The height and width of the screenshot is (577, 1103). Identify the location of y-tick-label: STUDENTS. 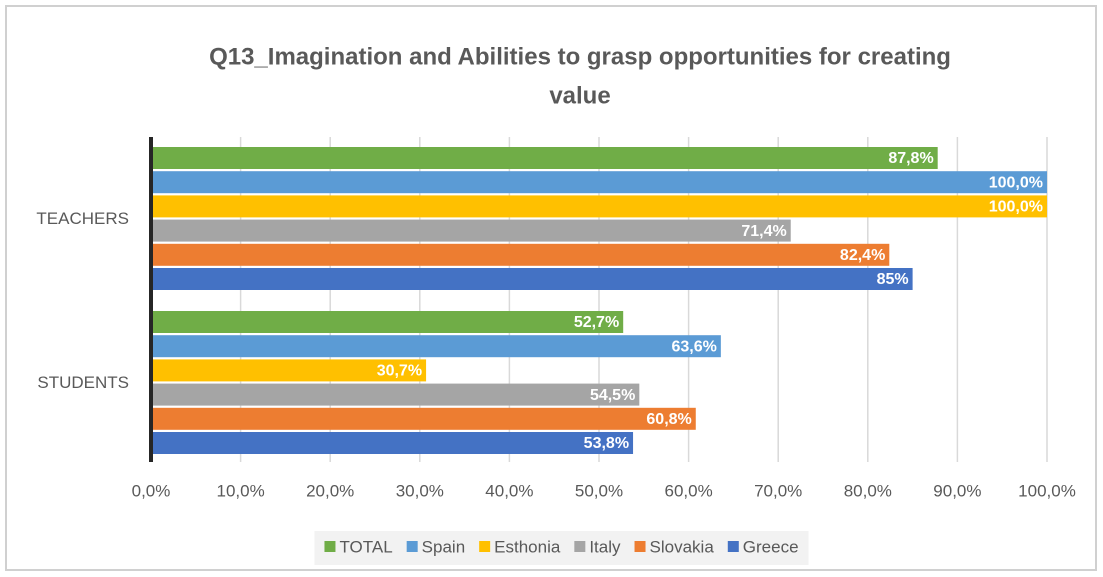
(83, 382).